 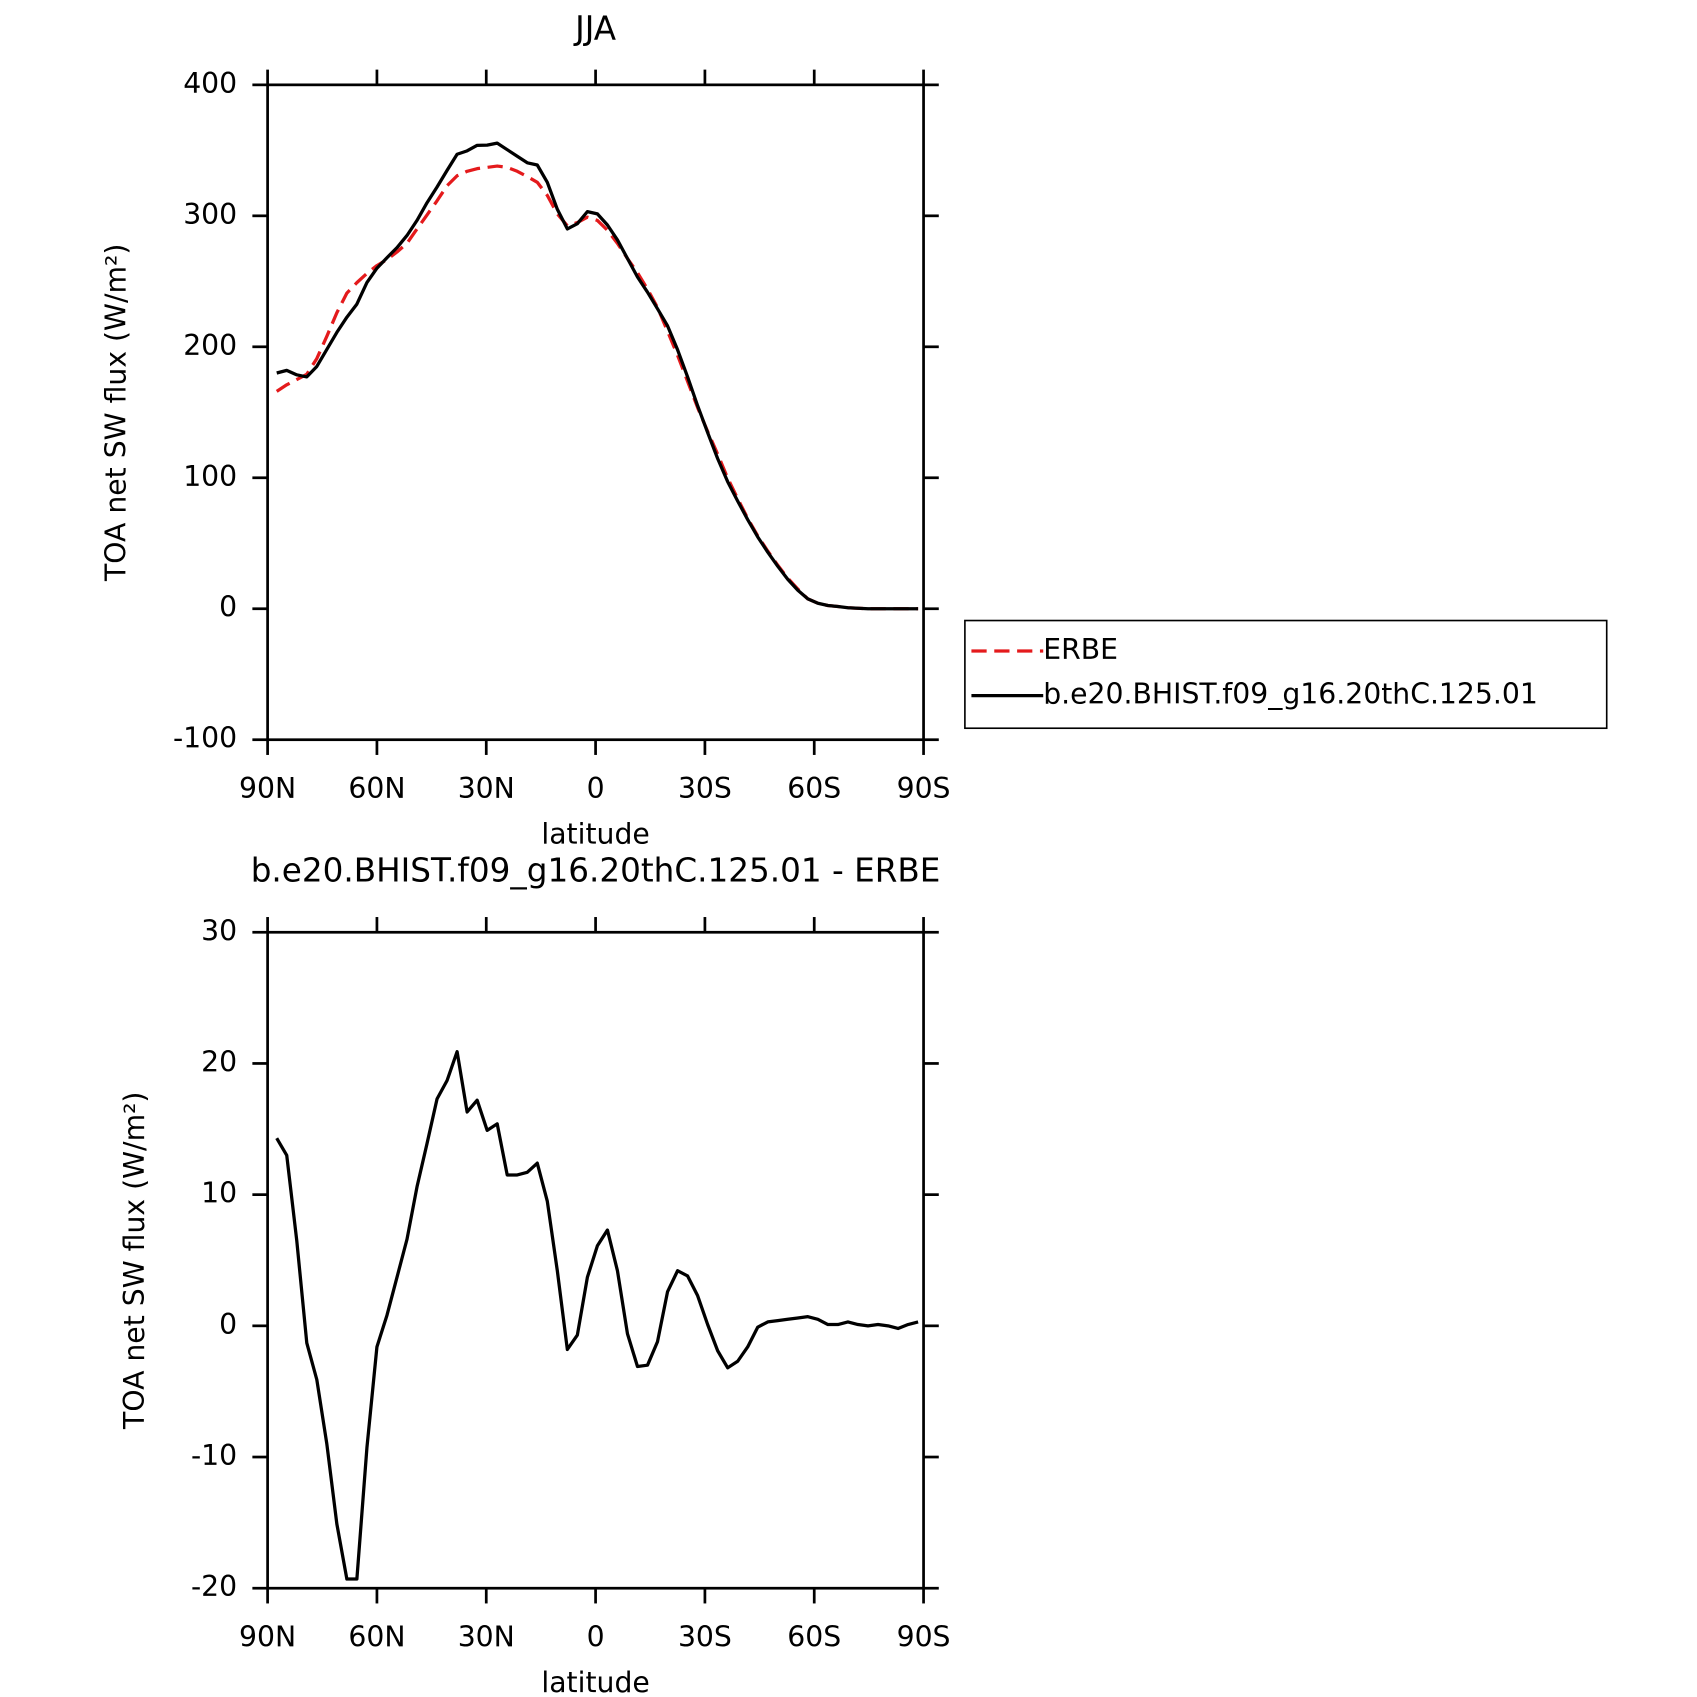 I want to click on legend: ERBE b.e20.BHIST.f09_g16.20thC.125.01, so click(x=1286, y=674).